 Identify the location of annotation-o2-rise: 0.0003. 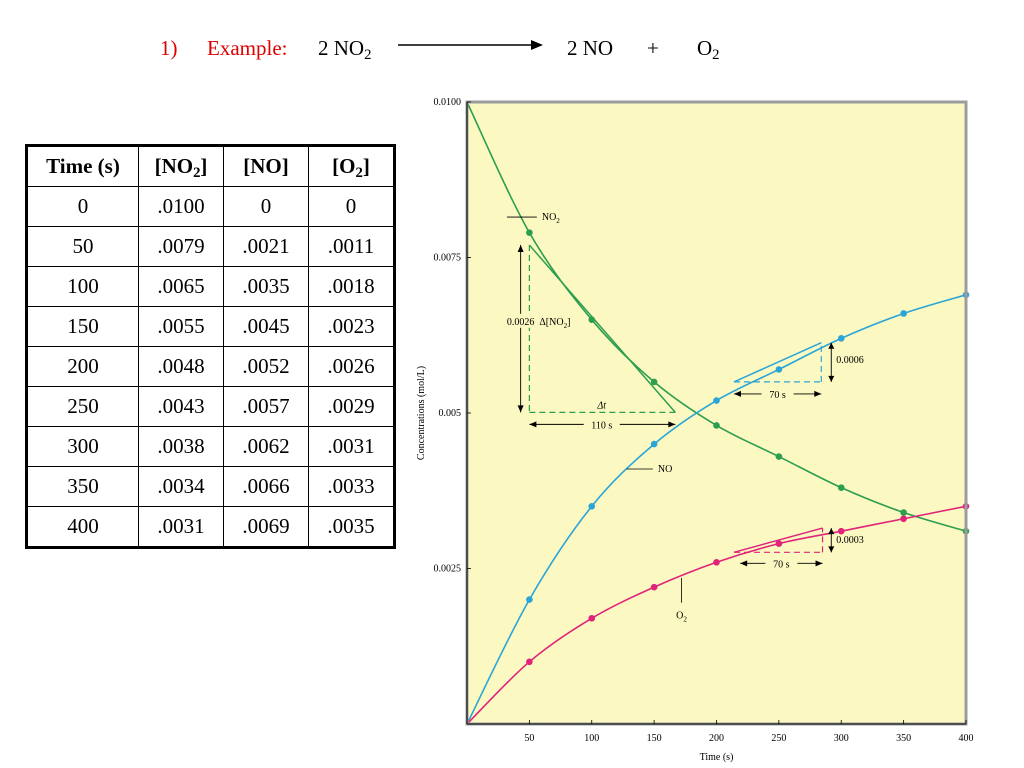
(850, 540).